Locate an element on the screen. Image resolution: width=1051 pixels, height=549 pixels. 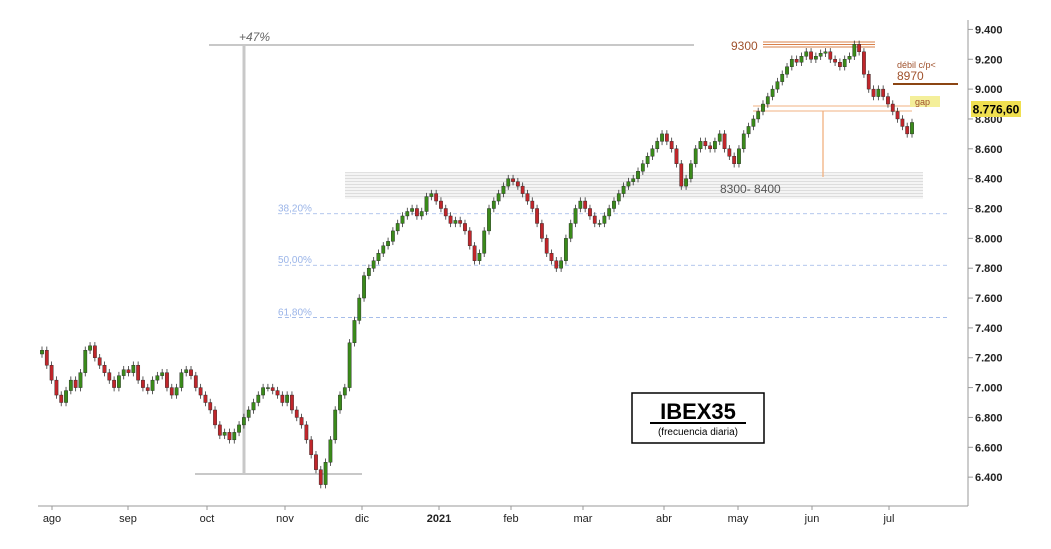
pct-label: +47% is located at coordinates (254, 37).